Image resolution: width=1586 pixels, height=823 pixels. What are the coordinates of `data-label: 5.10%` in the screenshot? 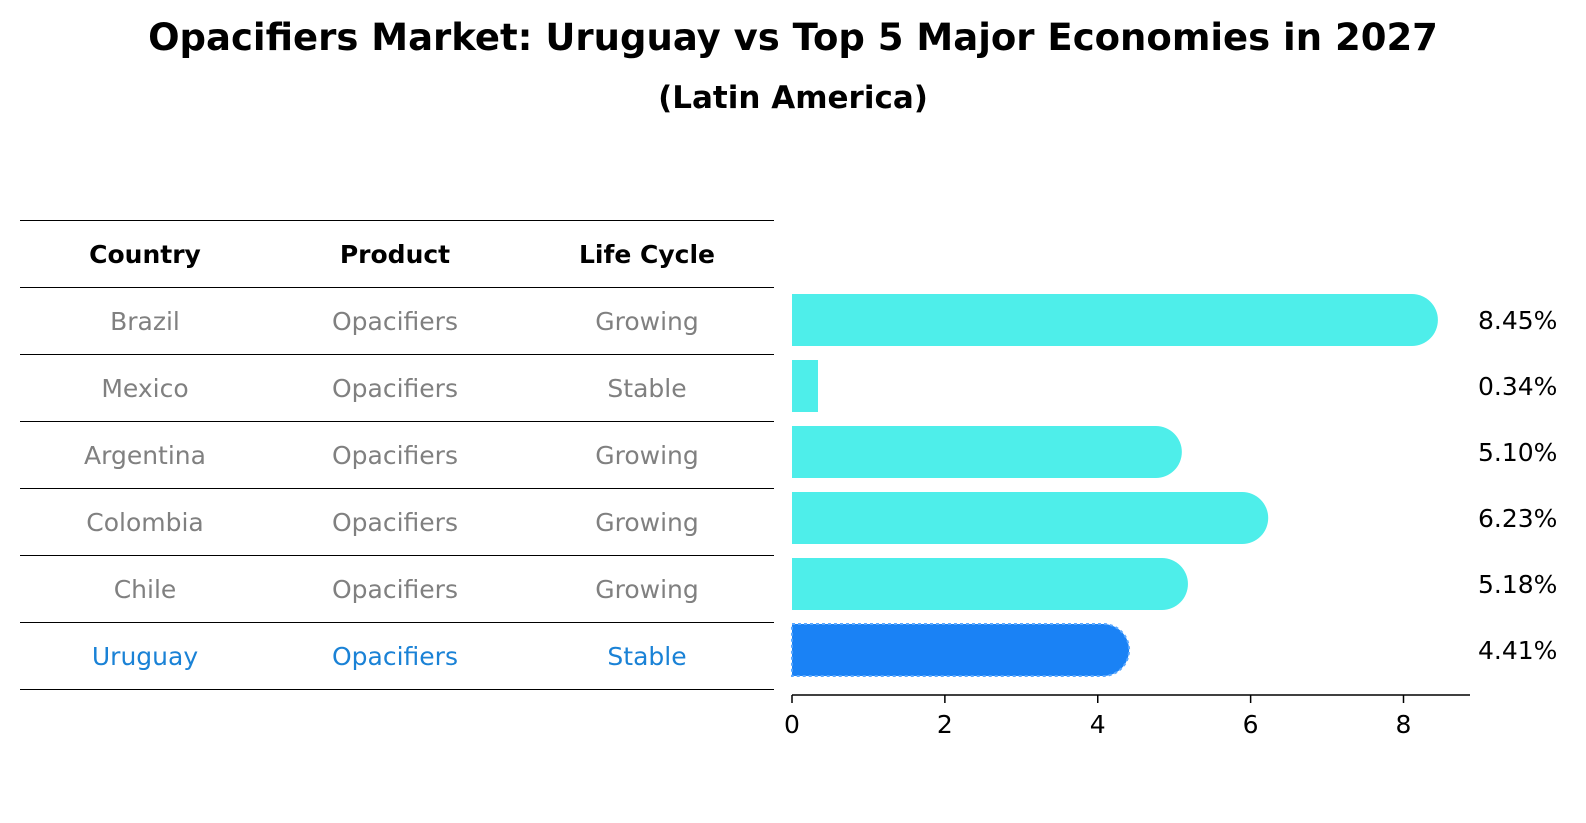 It's located at (1517, 452).